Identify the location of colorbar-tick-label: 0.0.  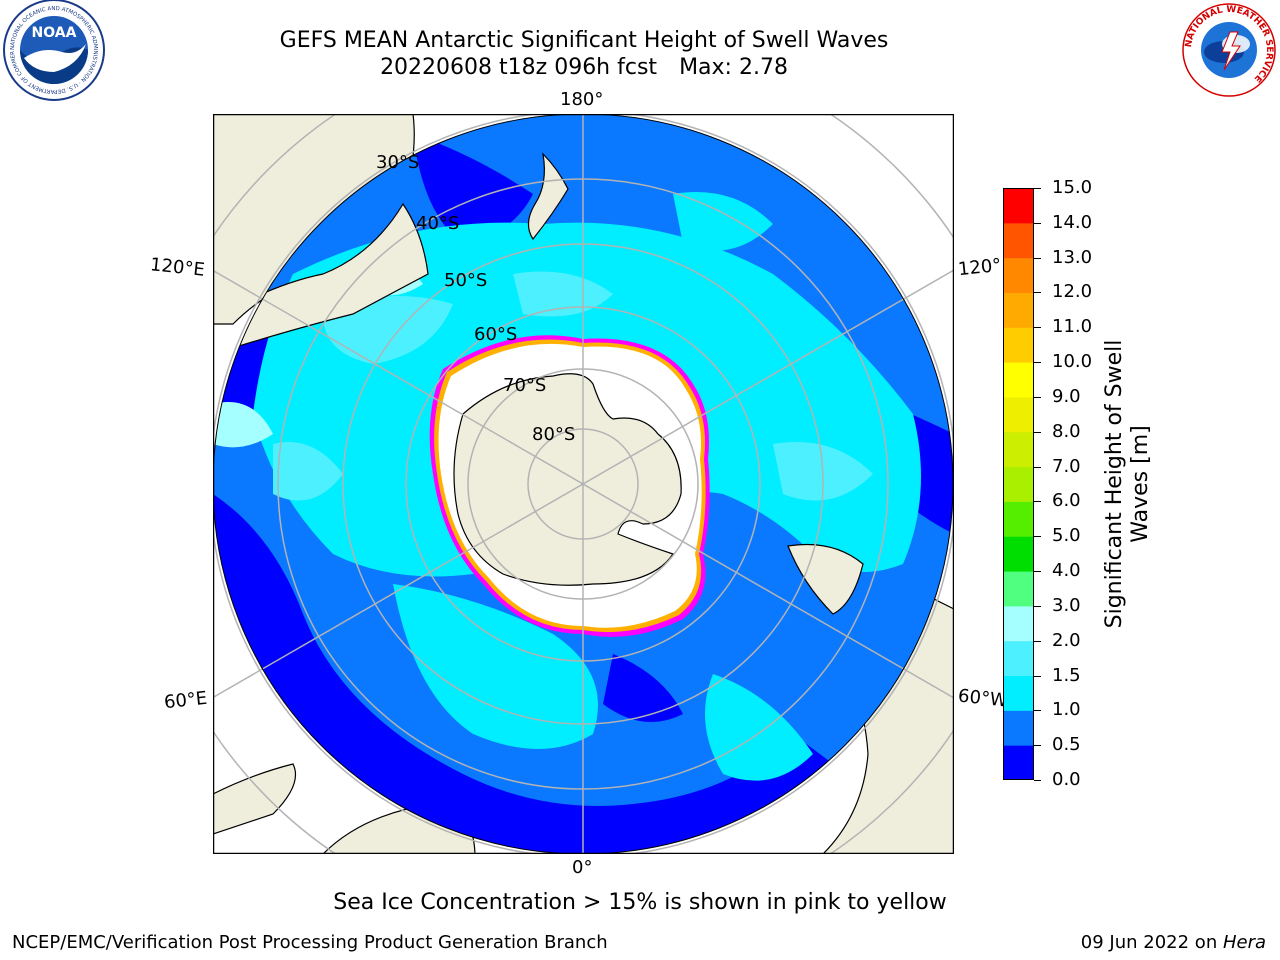
(1066, 779).